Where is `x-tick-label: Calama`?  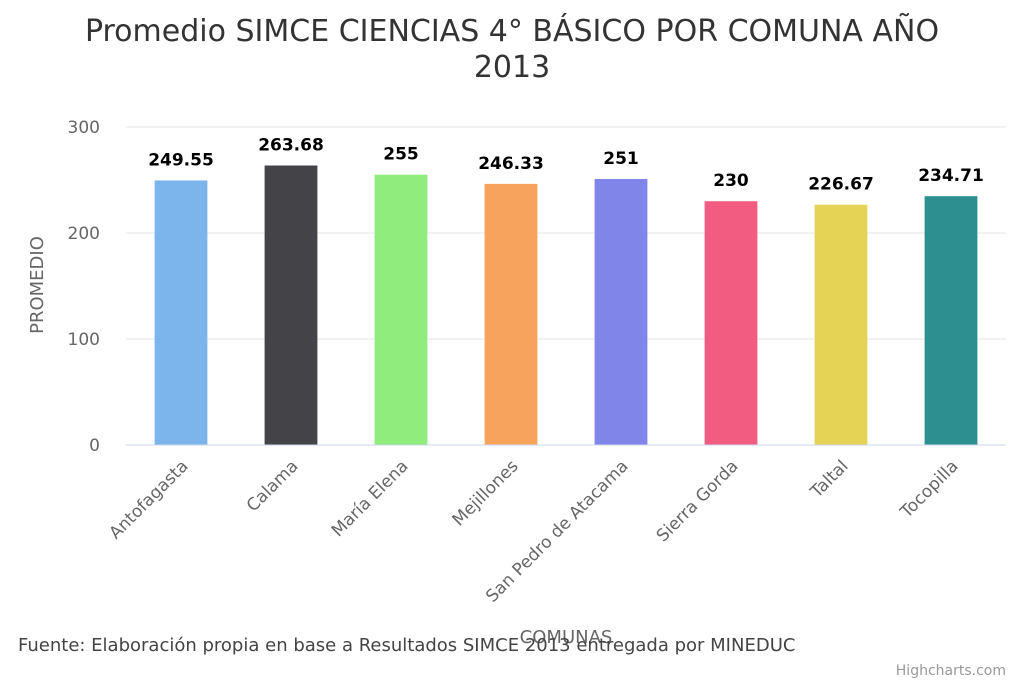
x-tick-label: Calama is located at coordinates (273, 486).